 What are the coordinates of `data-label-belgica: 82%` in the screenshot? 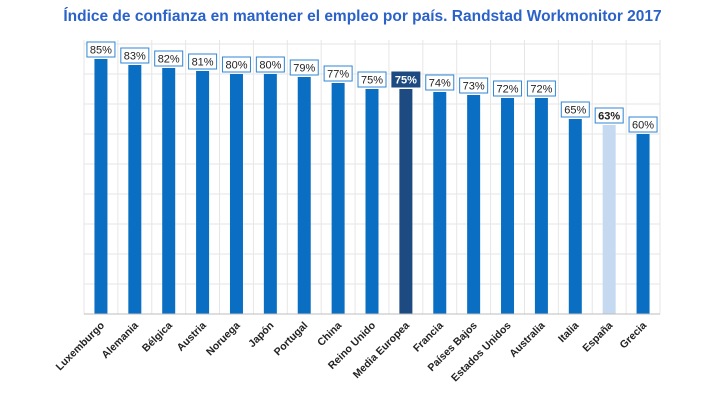 It's located at (169, 60).